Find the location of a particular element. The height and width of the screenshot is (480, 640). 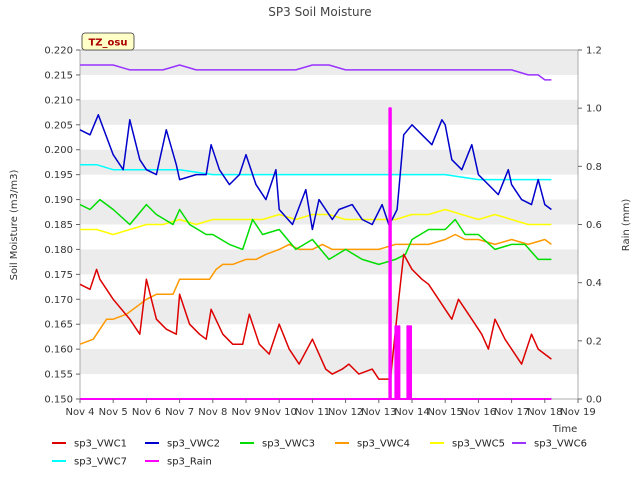

y-tick-label: 0.205 is located at coordinates (58, 125).